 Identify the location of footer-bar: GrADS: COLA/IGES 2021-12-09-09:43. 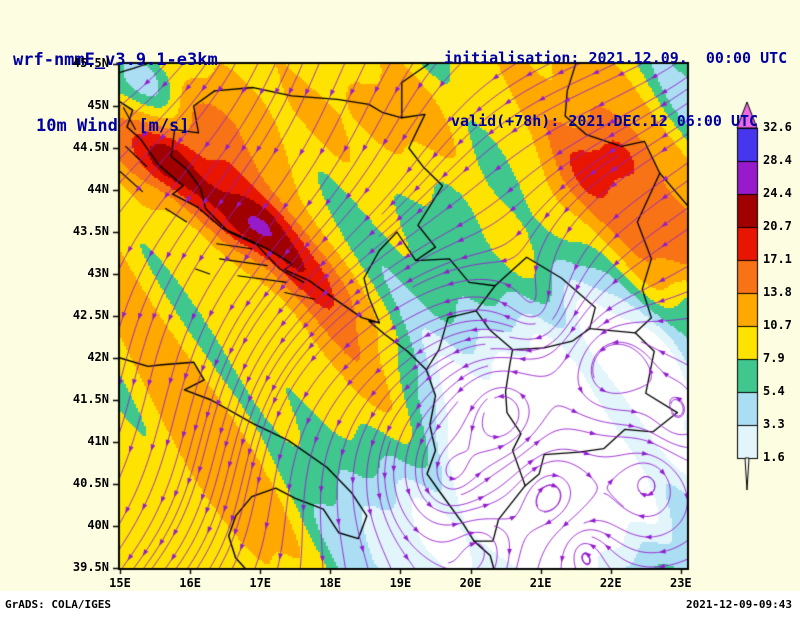
(400, 604).